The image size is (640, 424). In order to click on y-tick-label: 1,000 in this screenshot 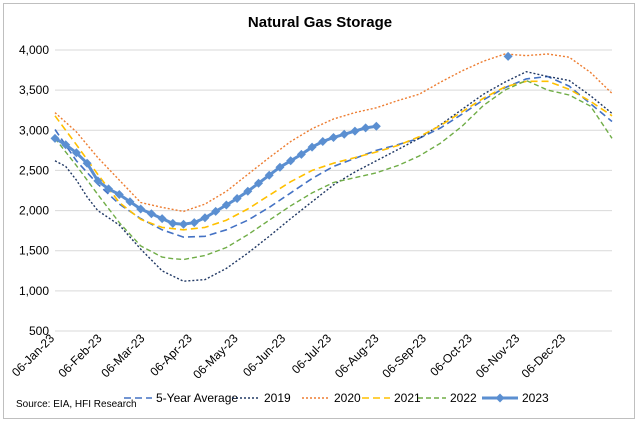, I will do `click(34, 291)`.